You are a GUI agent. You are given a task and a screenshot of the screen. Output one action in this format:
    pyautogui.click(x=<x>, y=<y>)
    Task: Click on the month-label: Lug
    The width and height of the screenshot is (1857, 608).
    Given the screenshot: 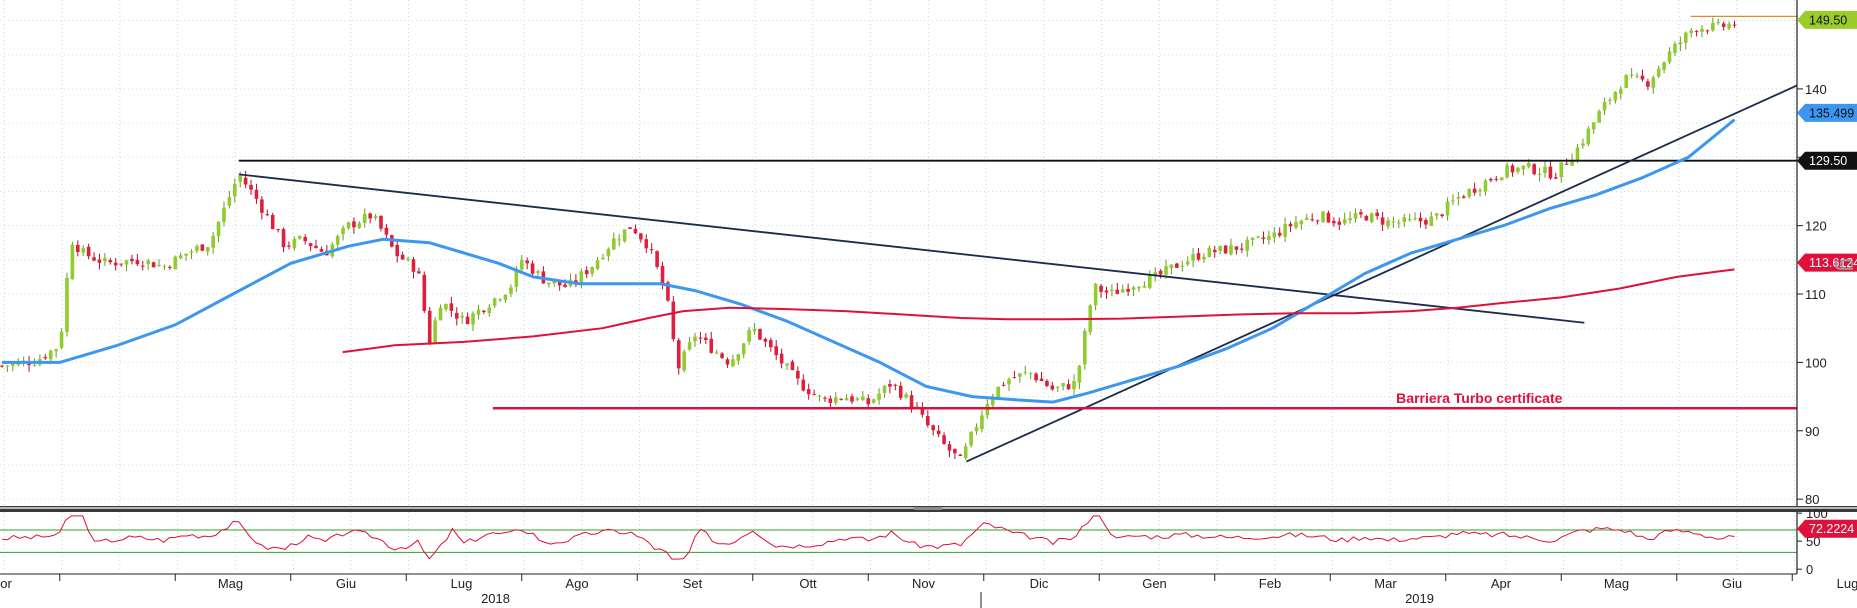 What is the action you would take?
    pyautogui.click(x=462, y=583)
    